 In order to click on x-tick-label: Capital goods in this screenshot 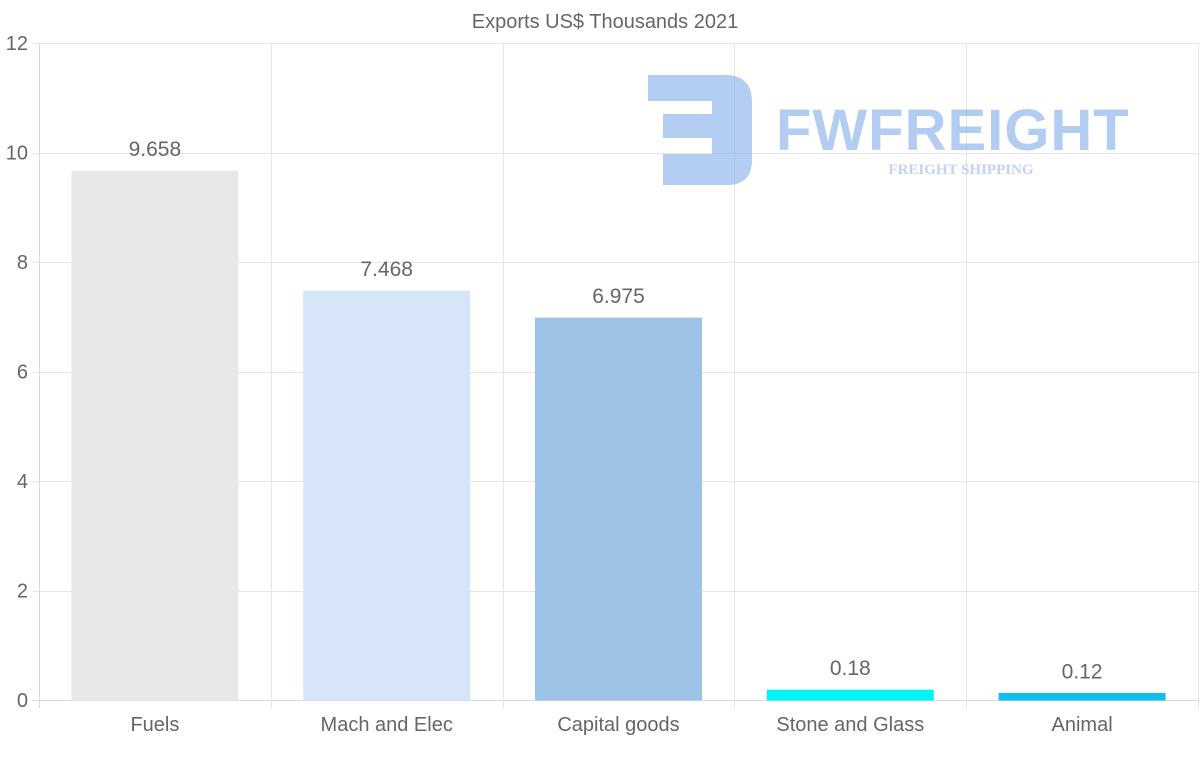, I will do `click(618, 725)`.